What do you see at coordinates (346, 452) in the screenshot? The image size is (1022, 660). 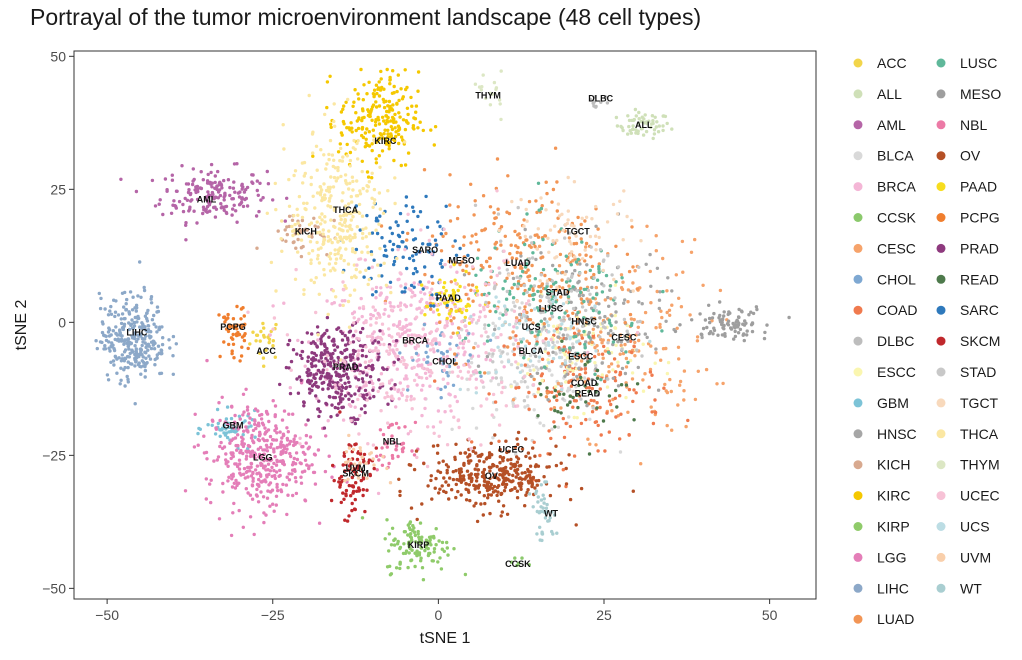 I see `point-uvm` at bounding box center [346, 452].